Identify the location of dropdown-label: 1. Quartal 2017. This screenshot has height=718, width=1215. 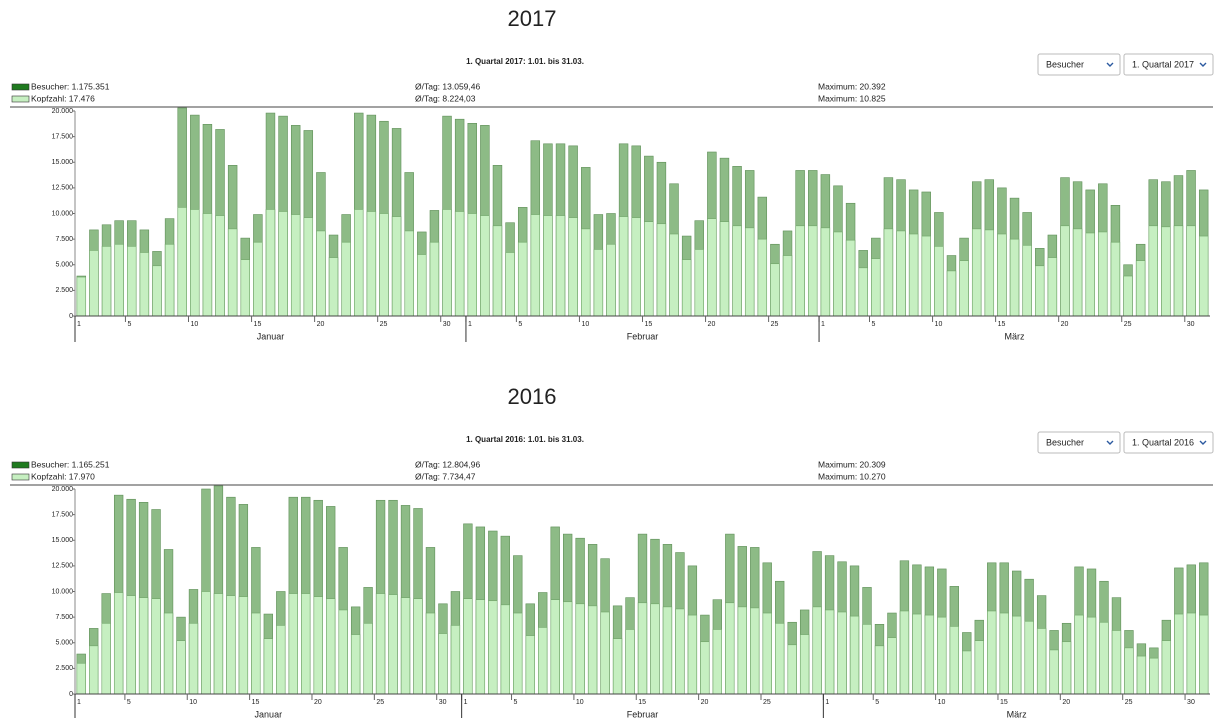
(1163, 64).